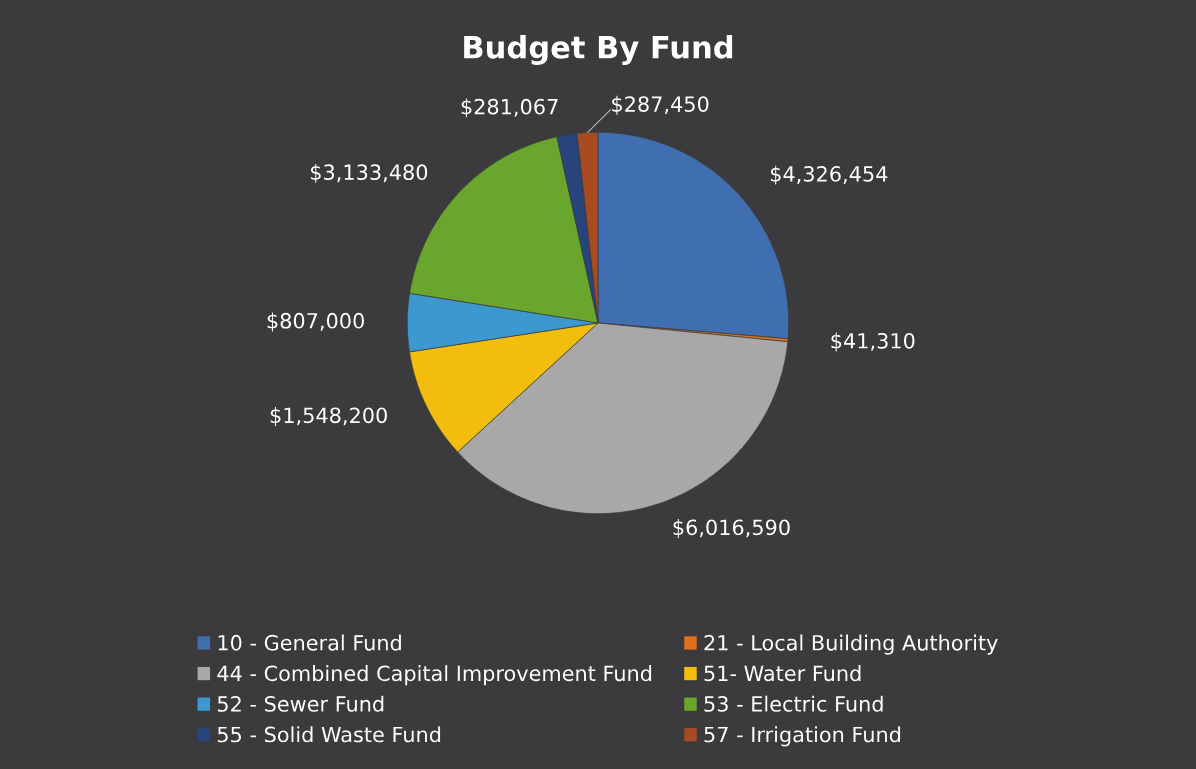 This screenshot has height=769, width=1196. Describe the element at coordinates (315, 322) in the screenshot. I see `data-label: $807,000` at that location.